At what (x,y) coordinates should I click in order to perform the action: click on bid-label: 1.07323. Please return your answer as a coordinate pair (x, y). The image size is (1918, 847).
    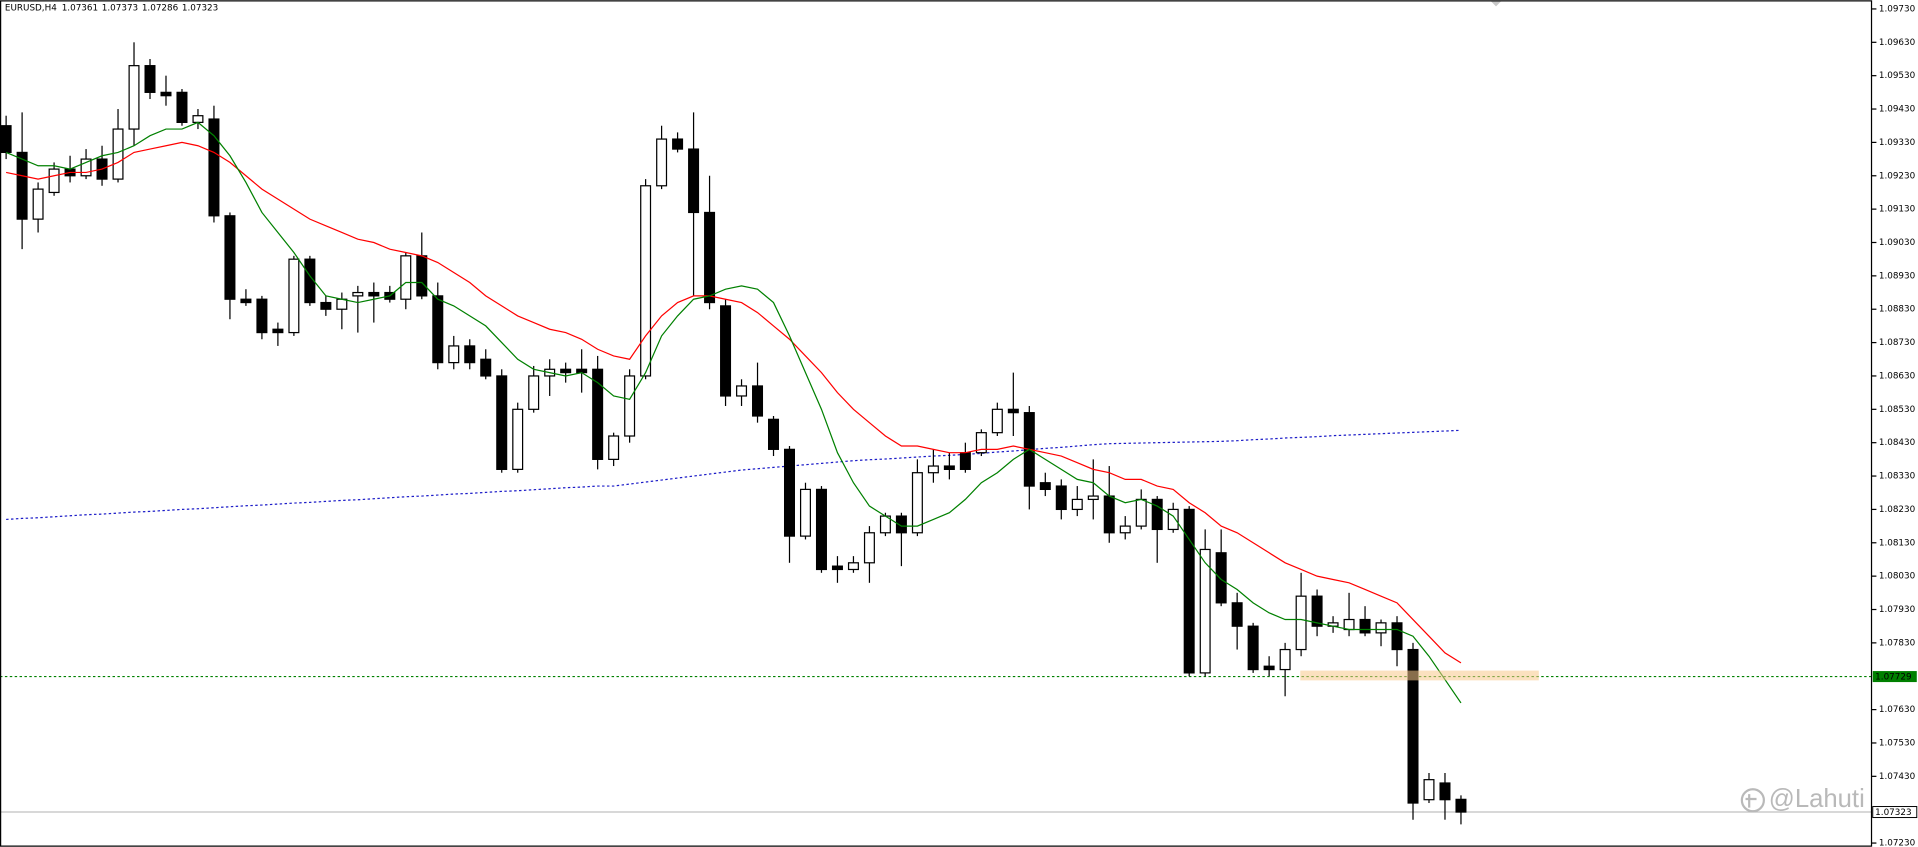
    Looking at the image, I should click on (1893, 813).